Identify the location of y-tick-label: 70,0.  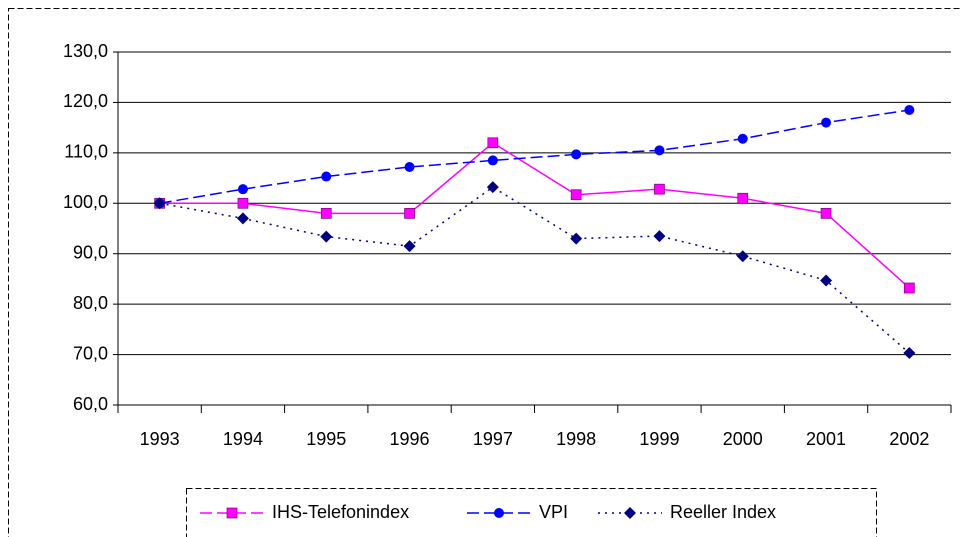
(90, 353).